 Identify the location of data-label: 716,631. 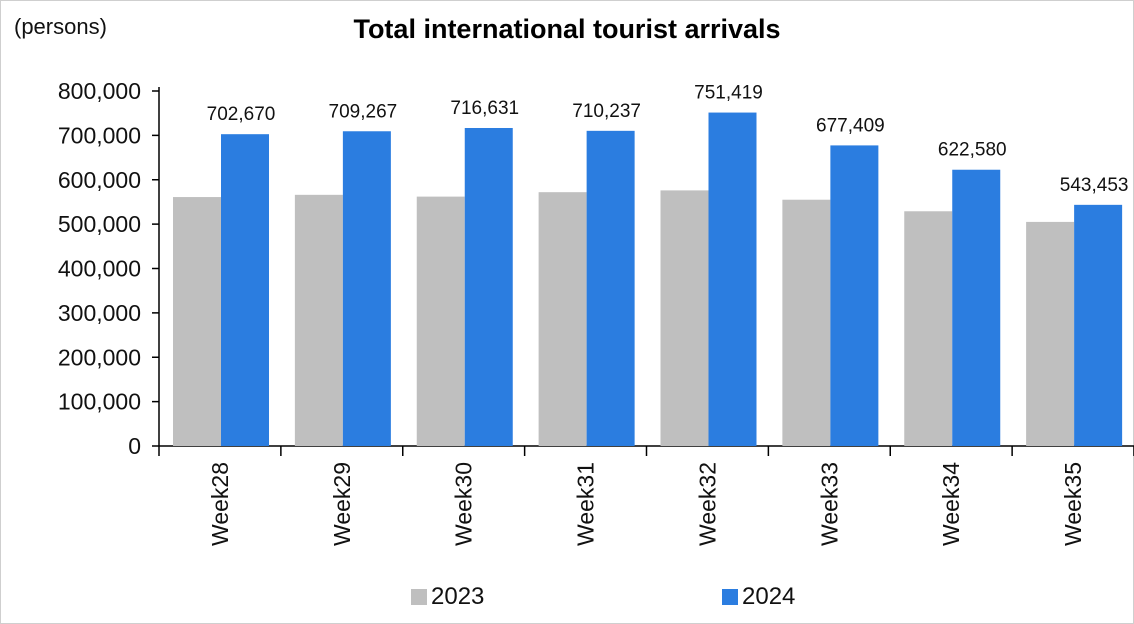
(484, 108).